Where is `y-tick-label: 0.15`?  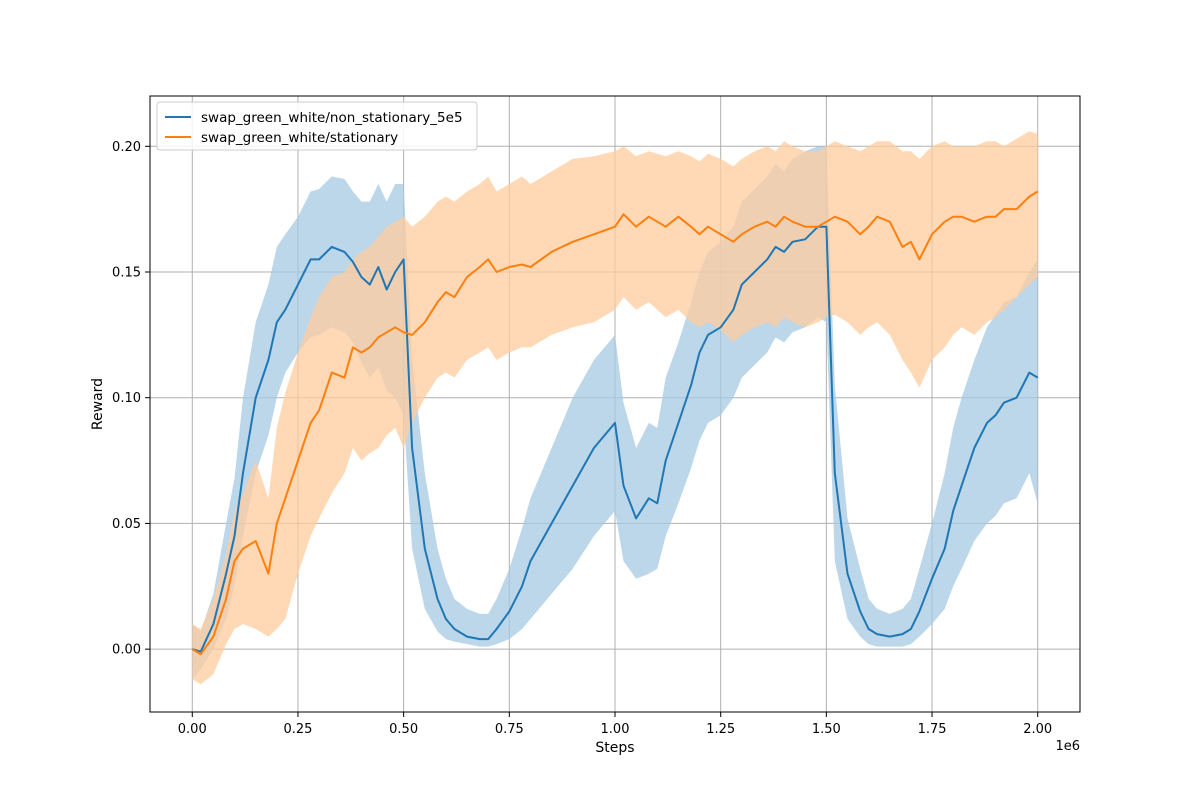 y-tick-label: 0.15 is located at coordinates (126, 273).